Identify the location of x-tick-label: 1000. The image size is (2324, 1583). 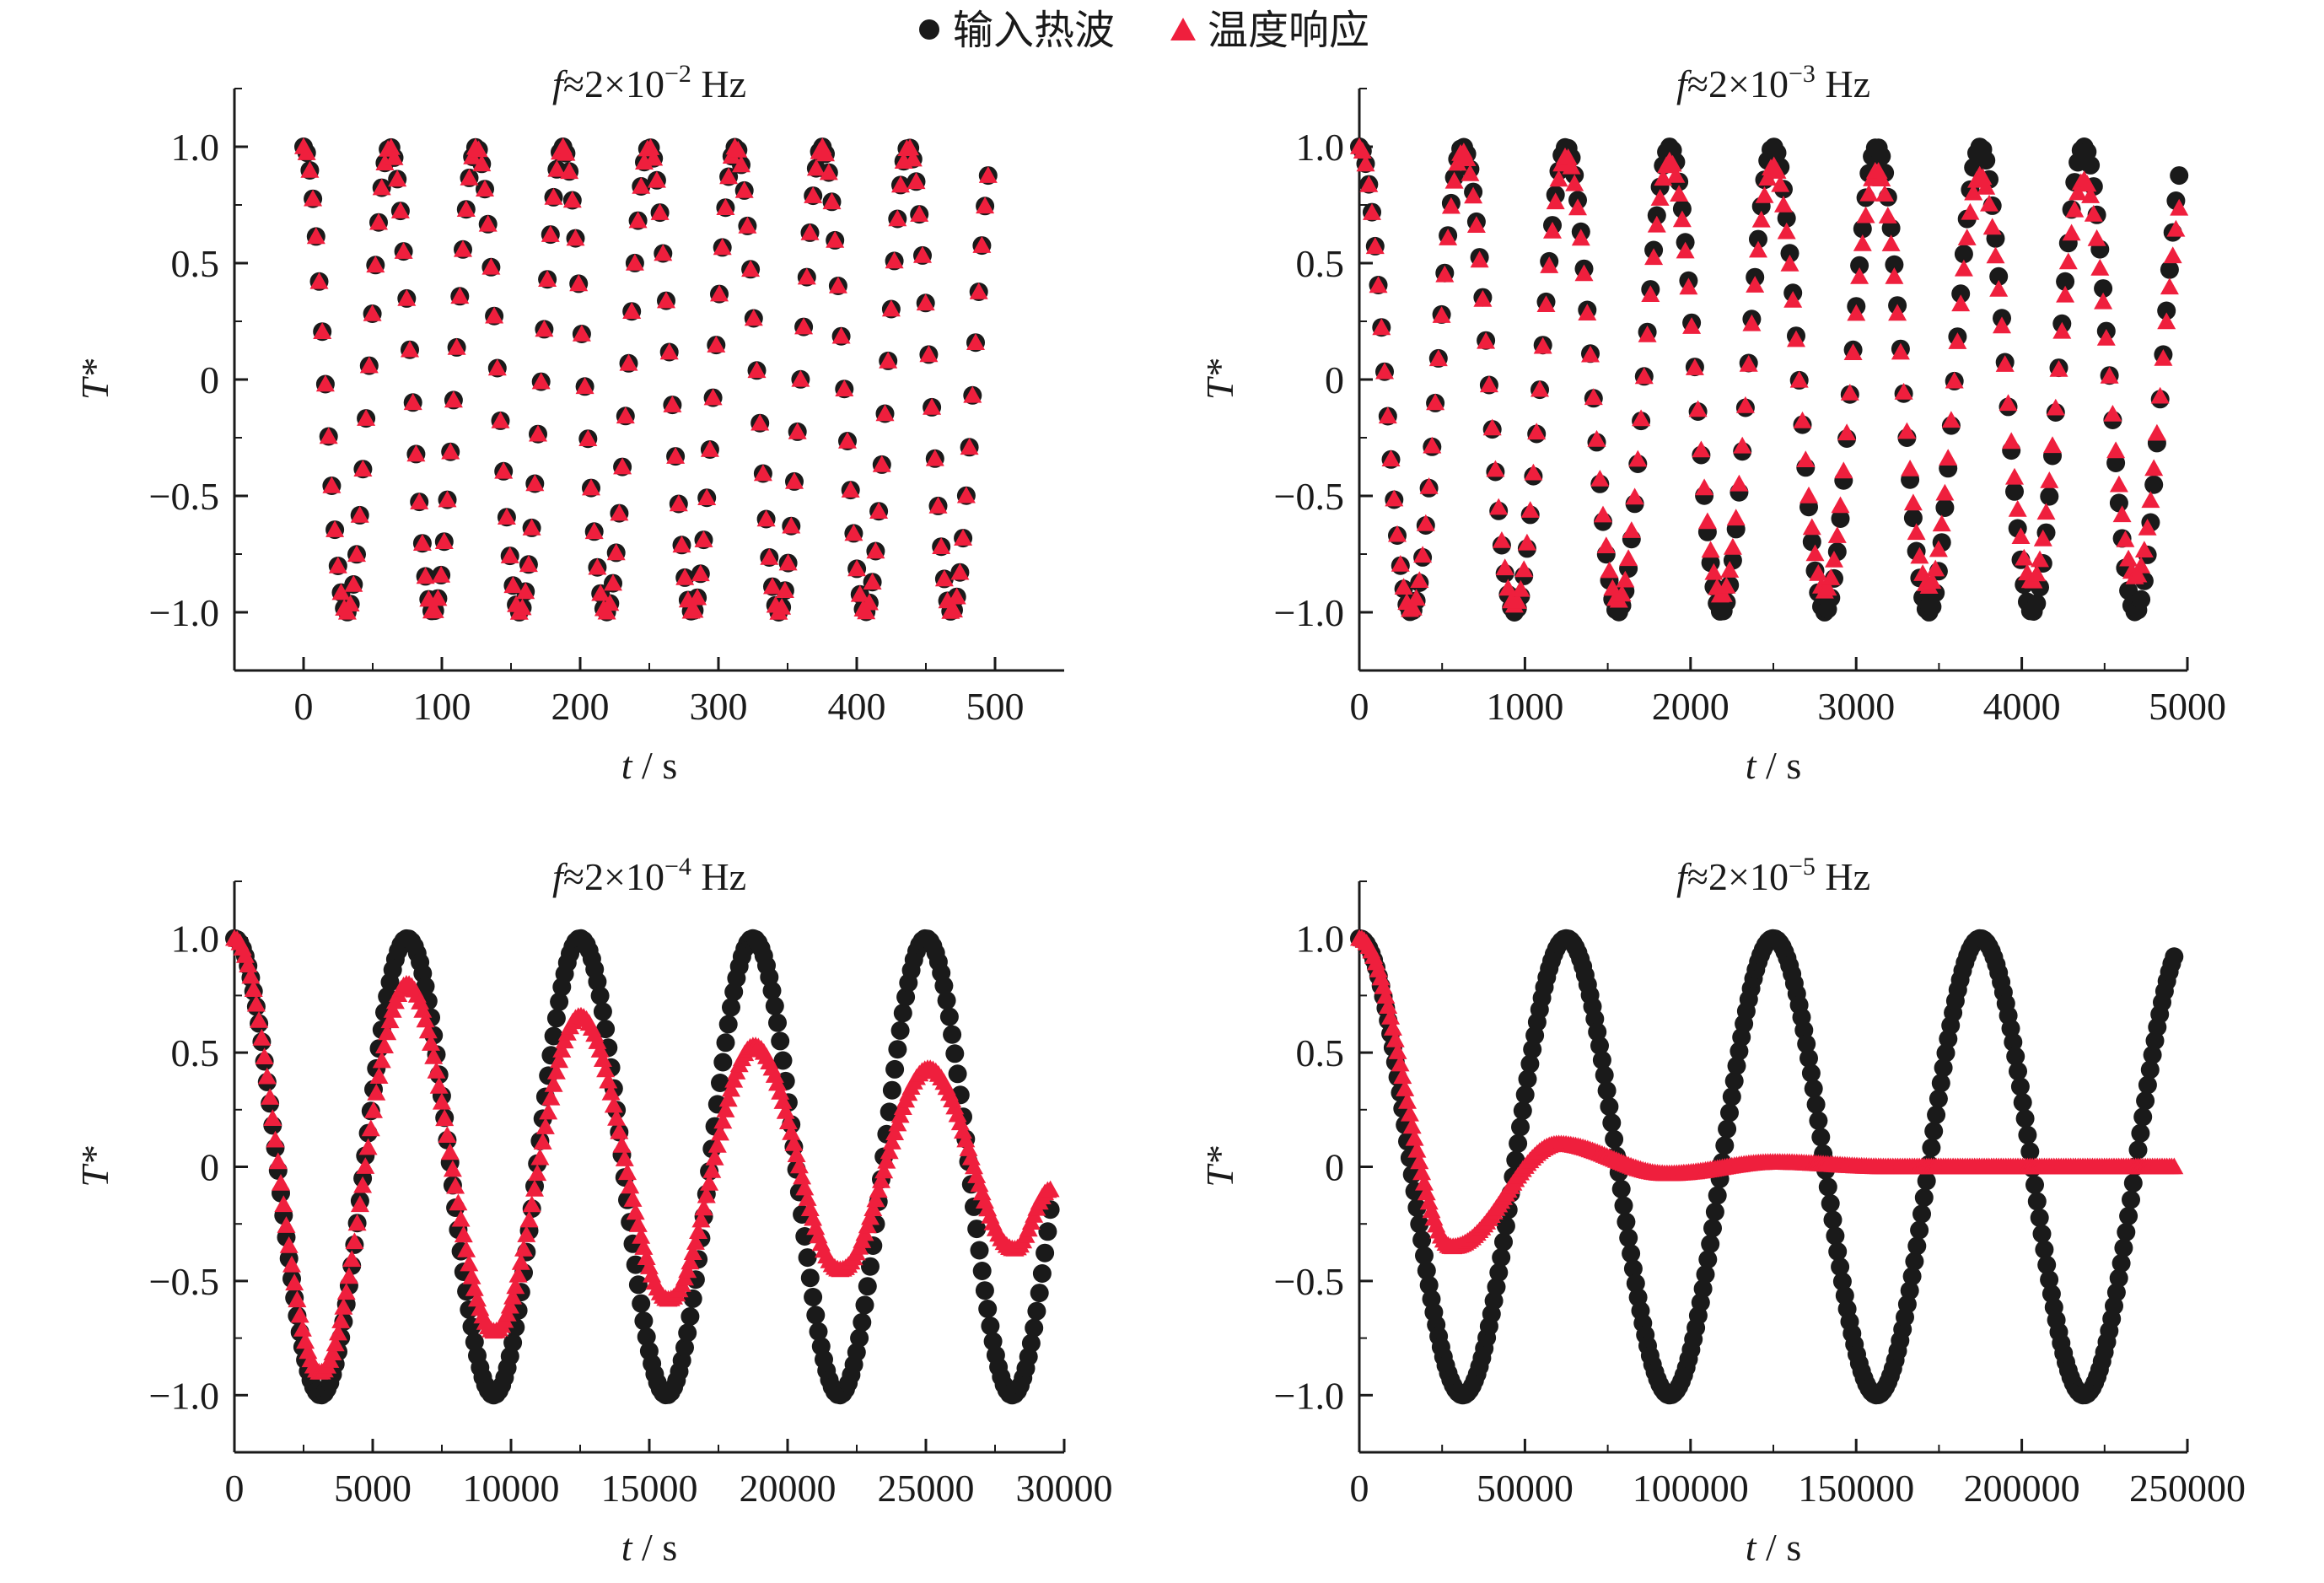
(1524, 706).